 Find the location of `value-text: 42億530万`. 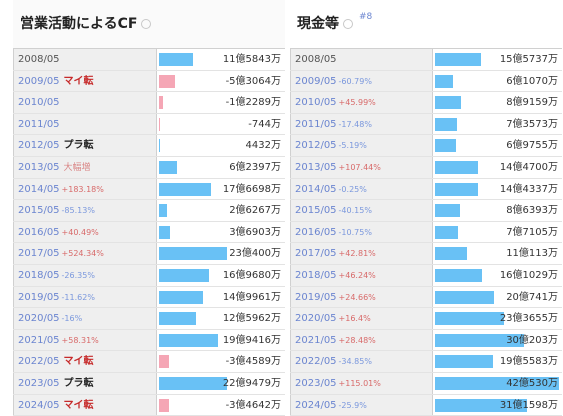

value-text: 42億530万 is located at coordinates (532, 383).